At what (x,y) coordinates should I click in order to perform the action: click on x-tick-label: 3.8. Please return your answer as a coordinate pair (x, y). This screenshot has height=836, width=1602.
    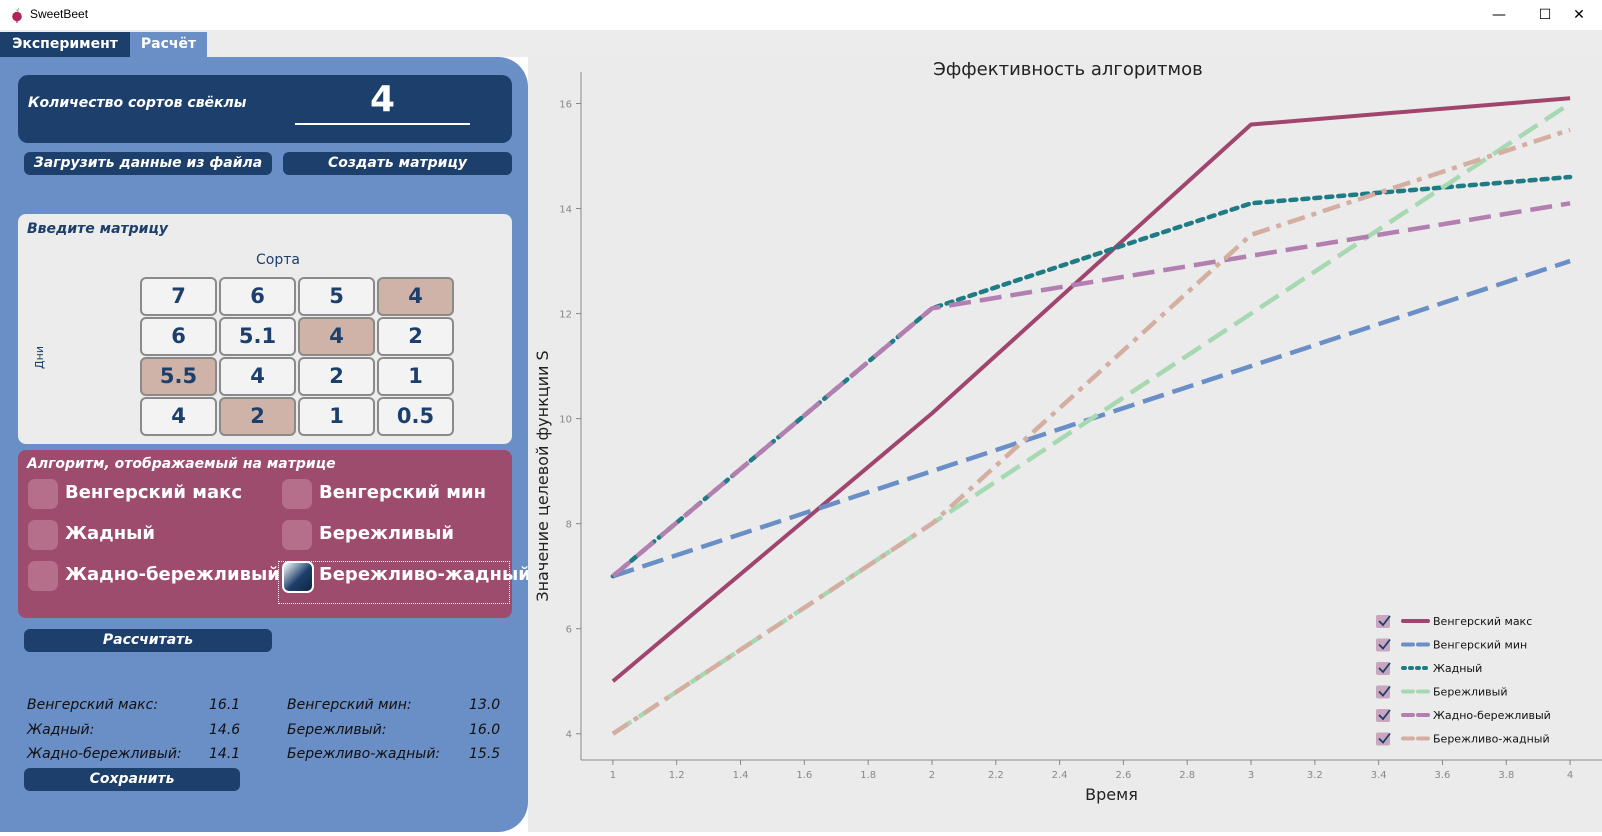
    Looking at the image, I should click on (1506, 775).